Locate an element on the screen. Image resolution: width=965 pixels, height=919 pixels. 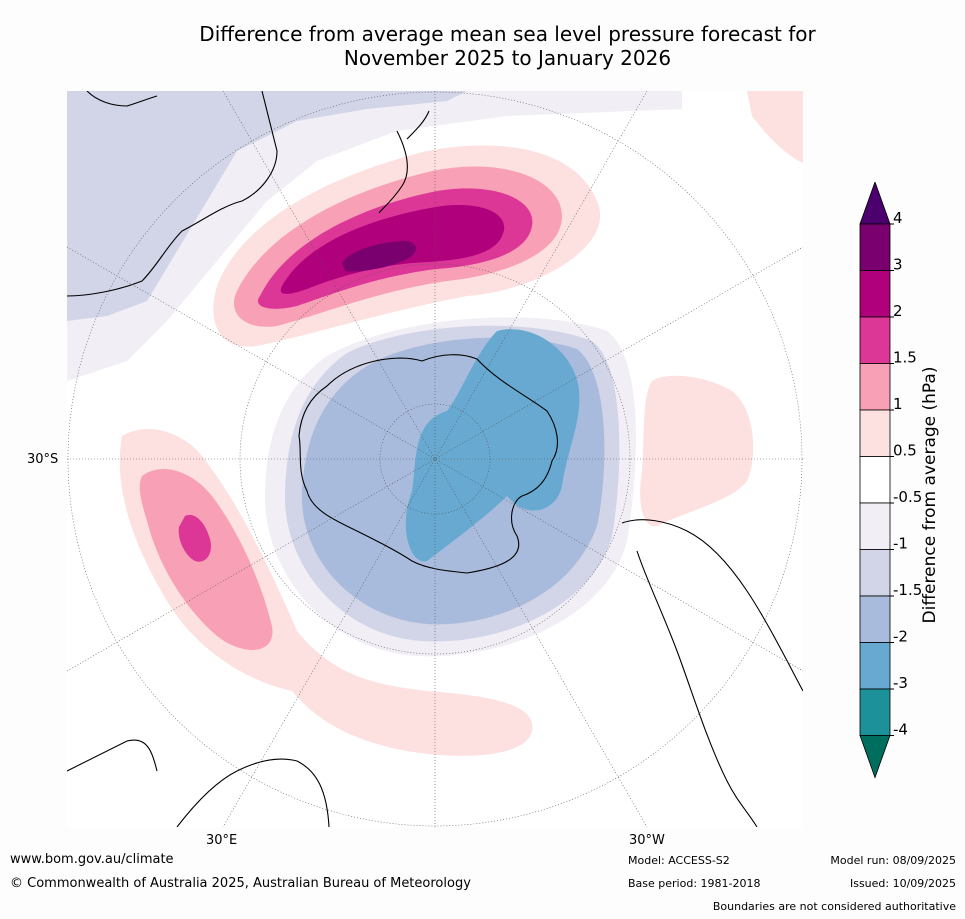
pacific-high-corner is located at coordinates (775, 127).